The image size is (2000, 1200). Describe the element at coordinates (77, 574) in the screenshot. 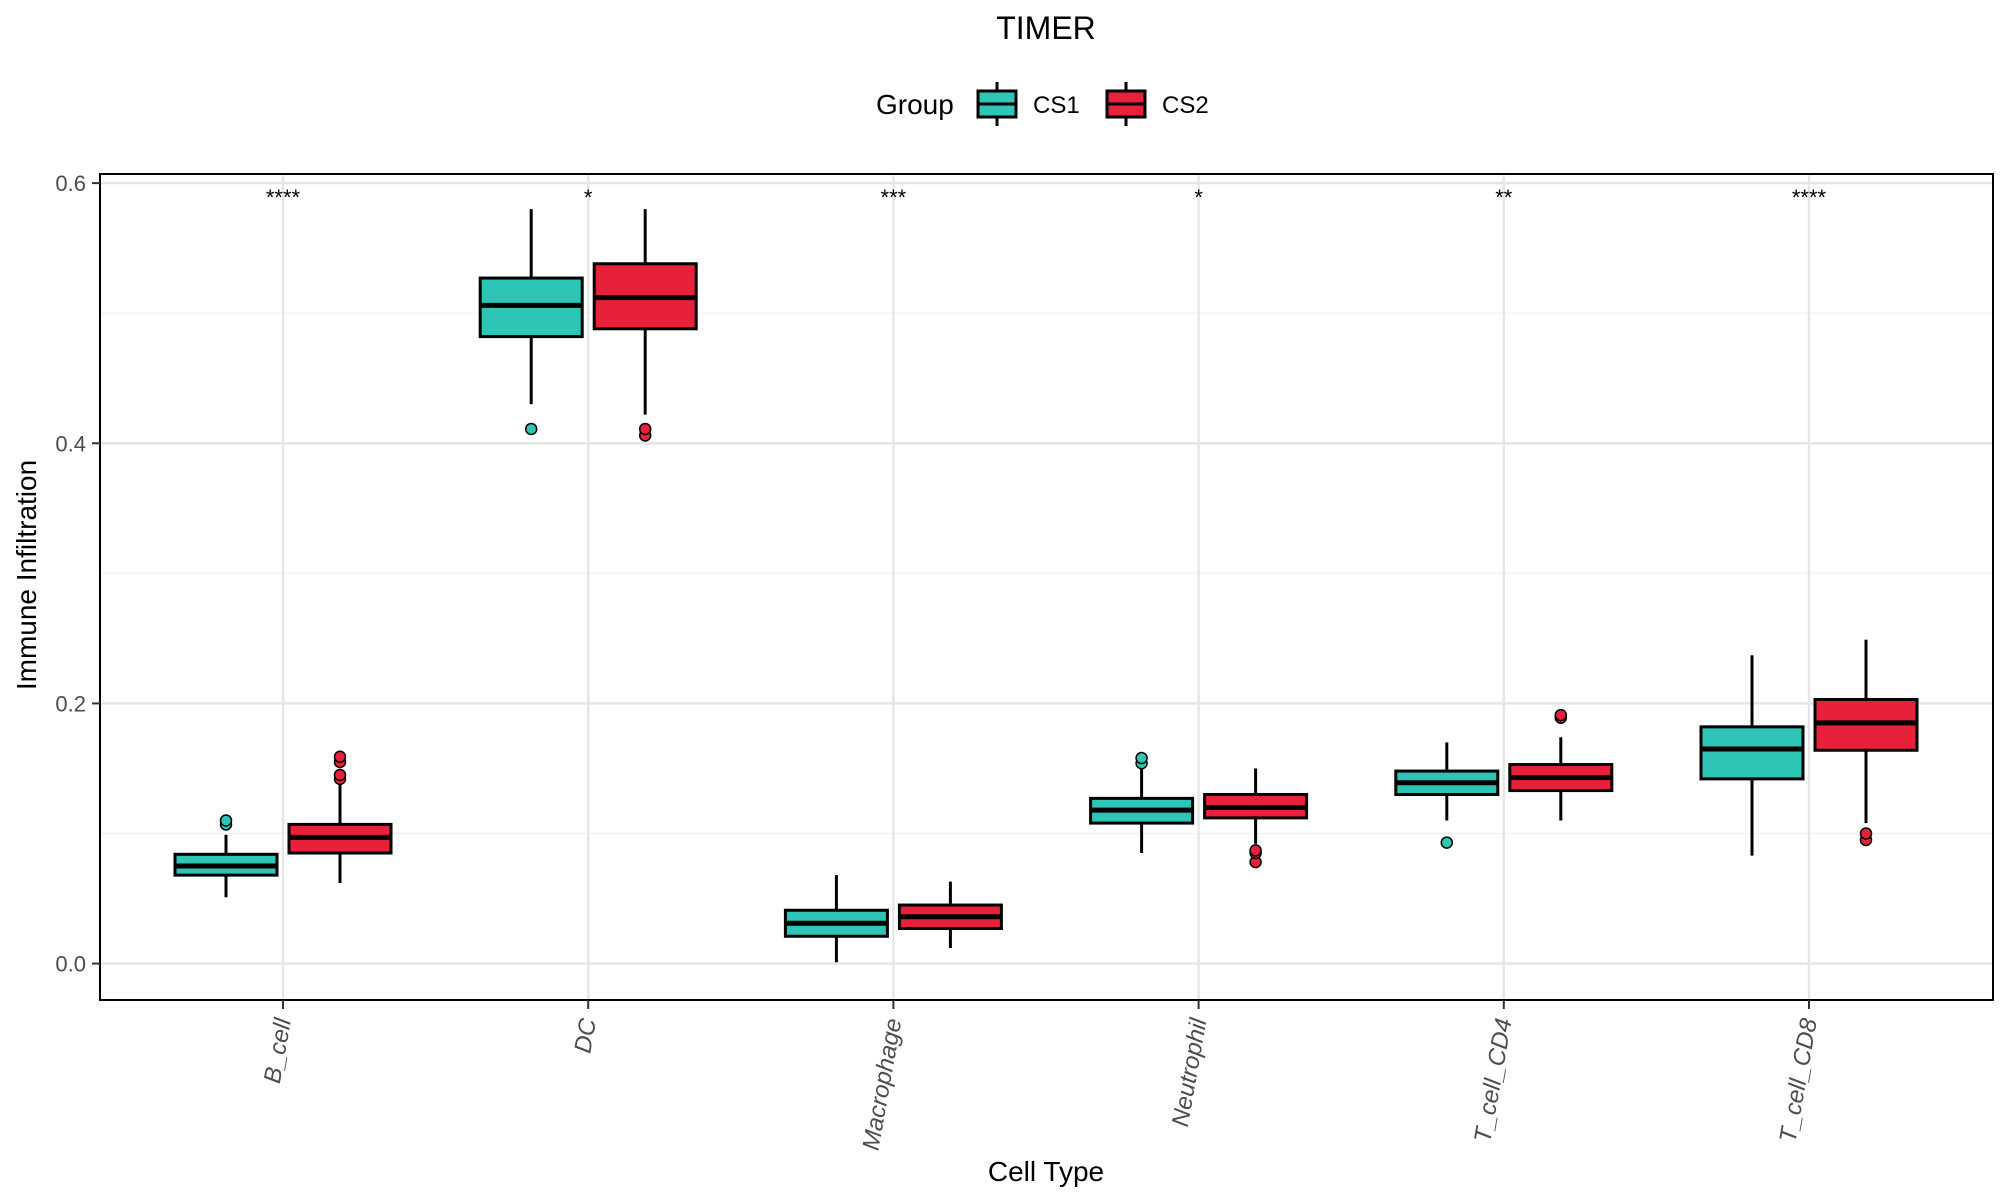

I see `y-axis: 0.0 0.2 0.4 0.6` at that location.